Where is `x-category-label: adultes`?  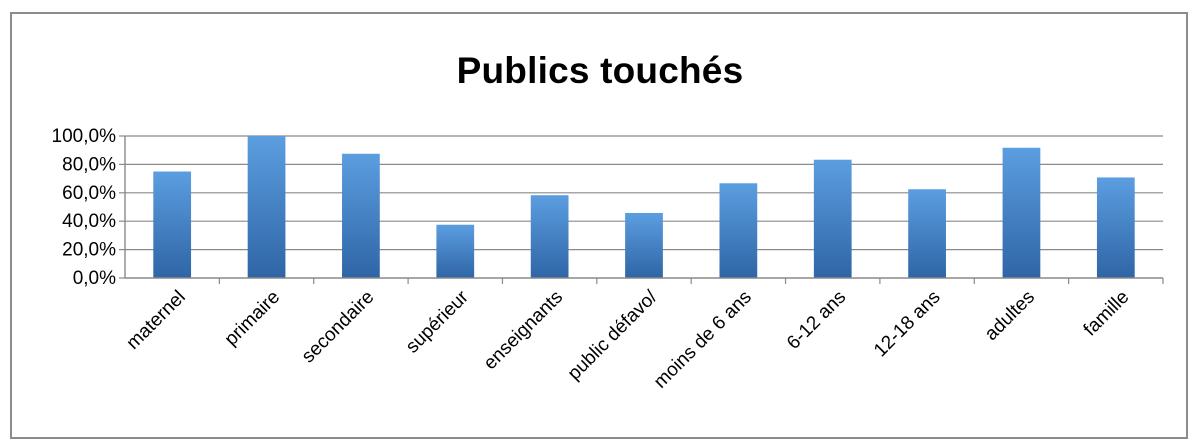
x-category-label: adultes is located at coordinates (1010, 316).